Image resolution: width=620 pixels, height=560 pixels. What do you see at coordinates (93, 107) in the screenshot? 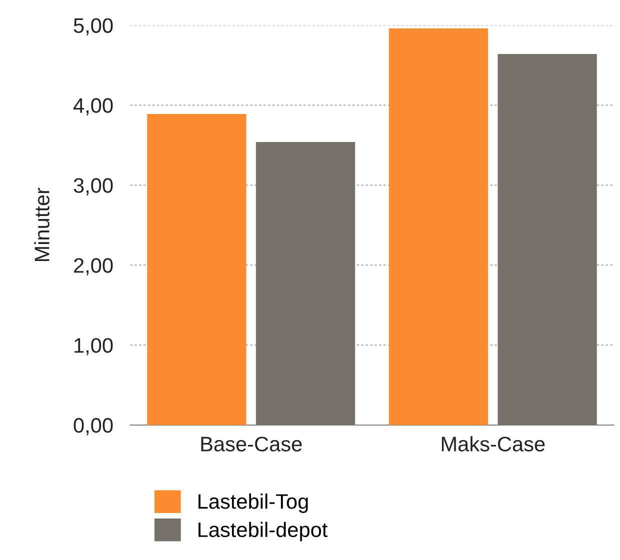
I see `y-tick-label: 4,00` at bounding box center [93, 107].